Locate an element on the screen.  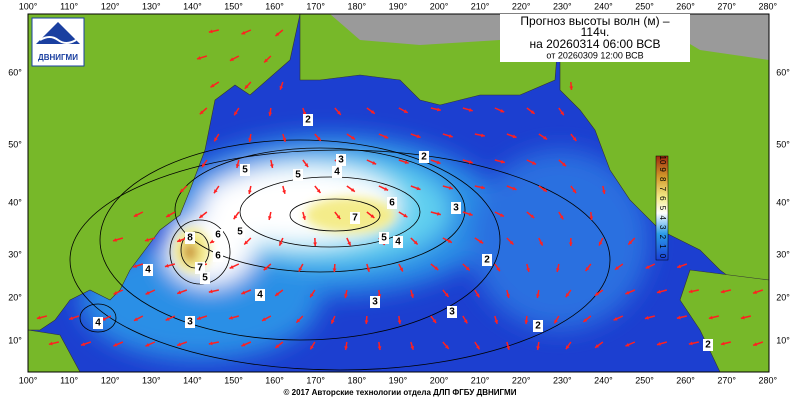
latitude-label: 10° is located at coordinates (15, 340).